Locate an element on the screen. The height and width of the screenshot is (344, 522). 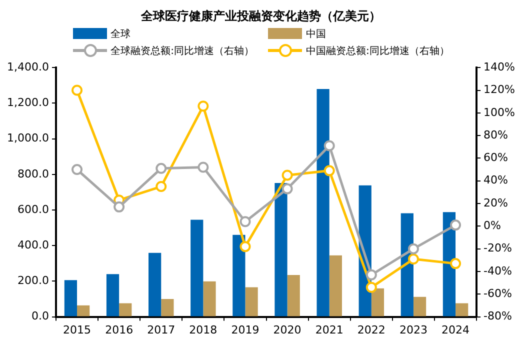
y2-tick-label: -40% is located at coordinates (498, 271).